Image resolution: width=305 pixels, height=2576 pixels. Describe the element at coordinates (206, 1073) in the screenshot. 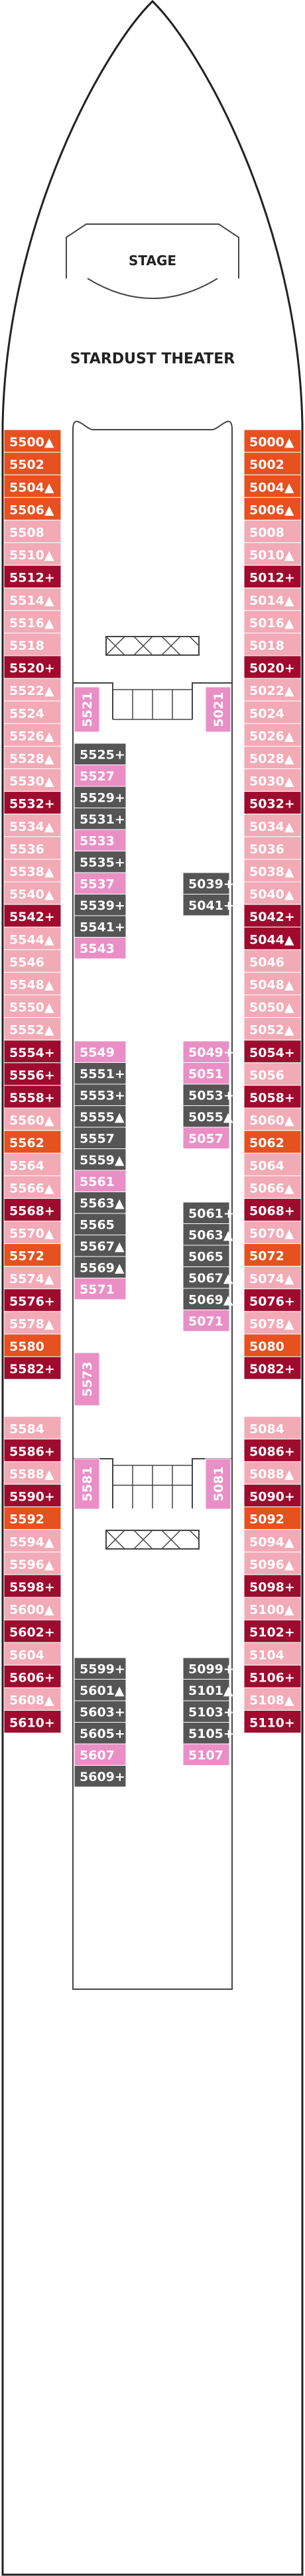

I see `cabin-5051: 5051` at that location.